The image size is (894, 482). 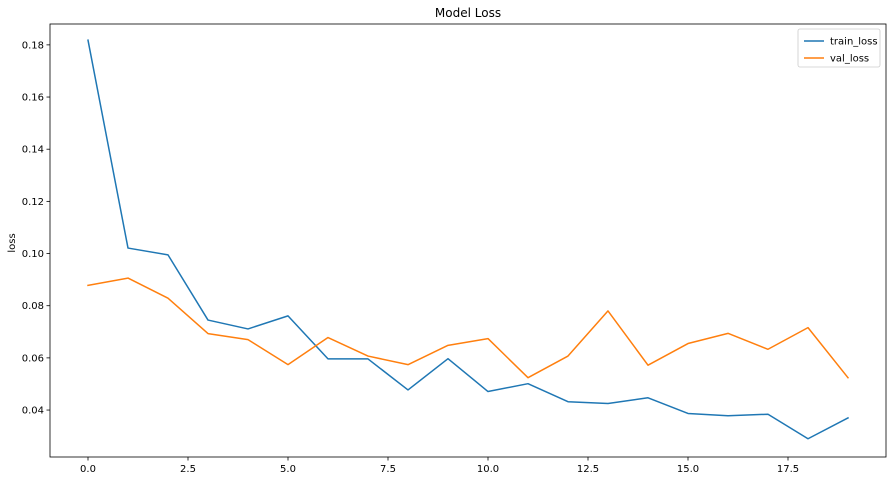 What do you see at coordinates (33, 254) in the screenshot?
I see `y-tick-label: 0.10` at bounding box center [33, 254].